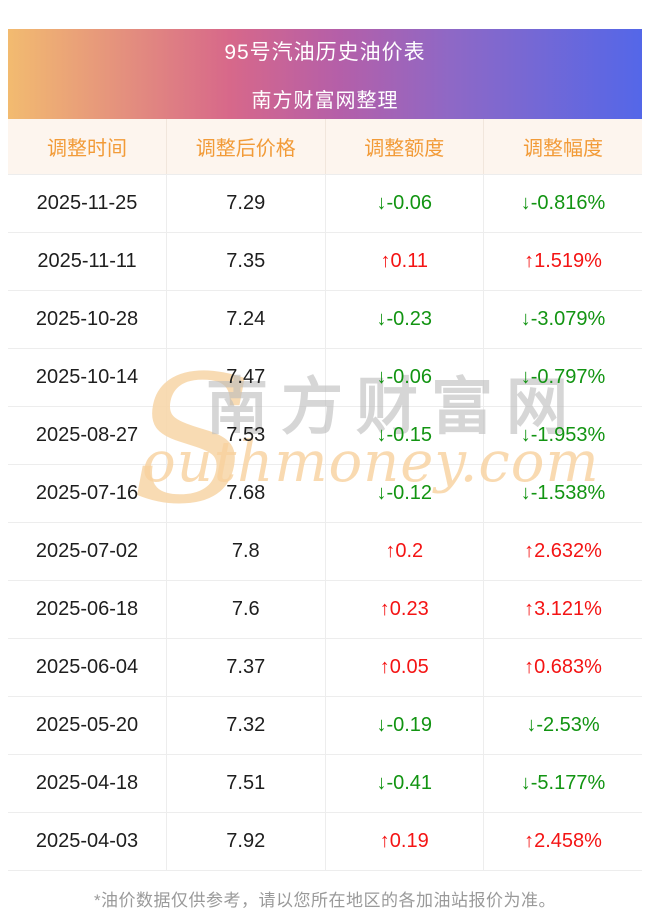  Describe the element at coordinates (246, 783) in the screenshot. I see `cell-price: 7.51` at that location.